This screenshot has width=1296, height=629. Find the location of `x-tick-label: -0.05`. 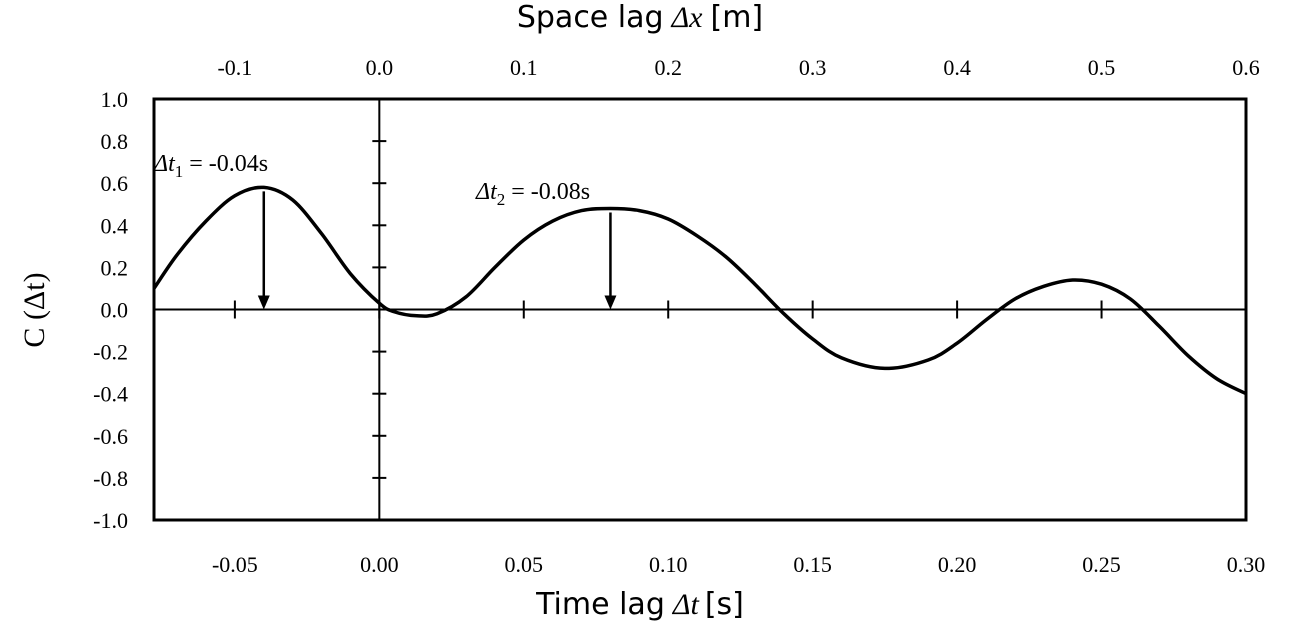

x-tick-label: -0.05 is located at coordinates (235, 564).